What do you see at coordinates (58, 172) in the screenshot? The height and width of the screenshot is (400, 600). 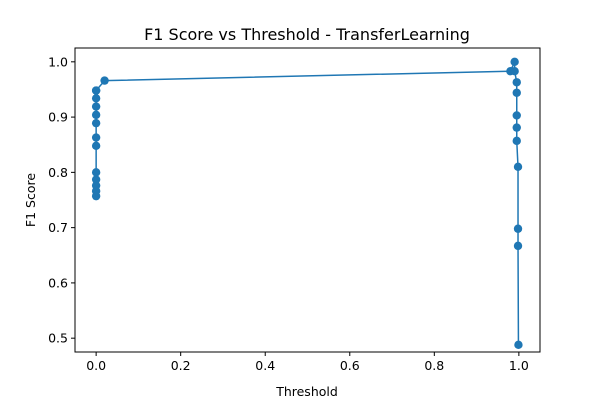 I see `y-tick-label: 0.8` at bounding box center [58, 172].